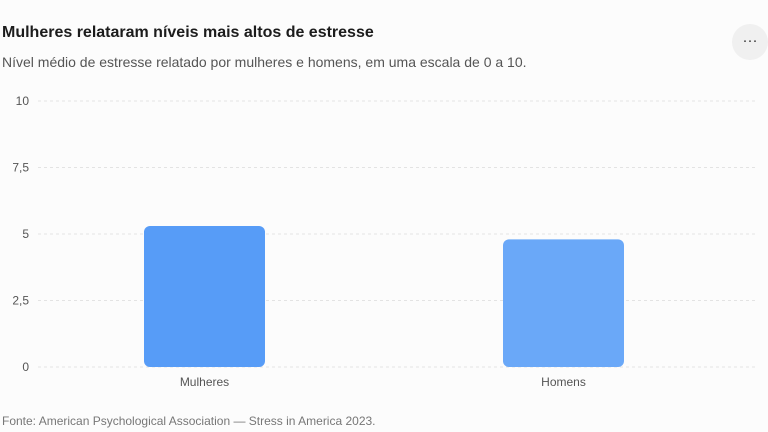  I want to click on y-tick-label: 0, so click(25, 367).